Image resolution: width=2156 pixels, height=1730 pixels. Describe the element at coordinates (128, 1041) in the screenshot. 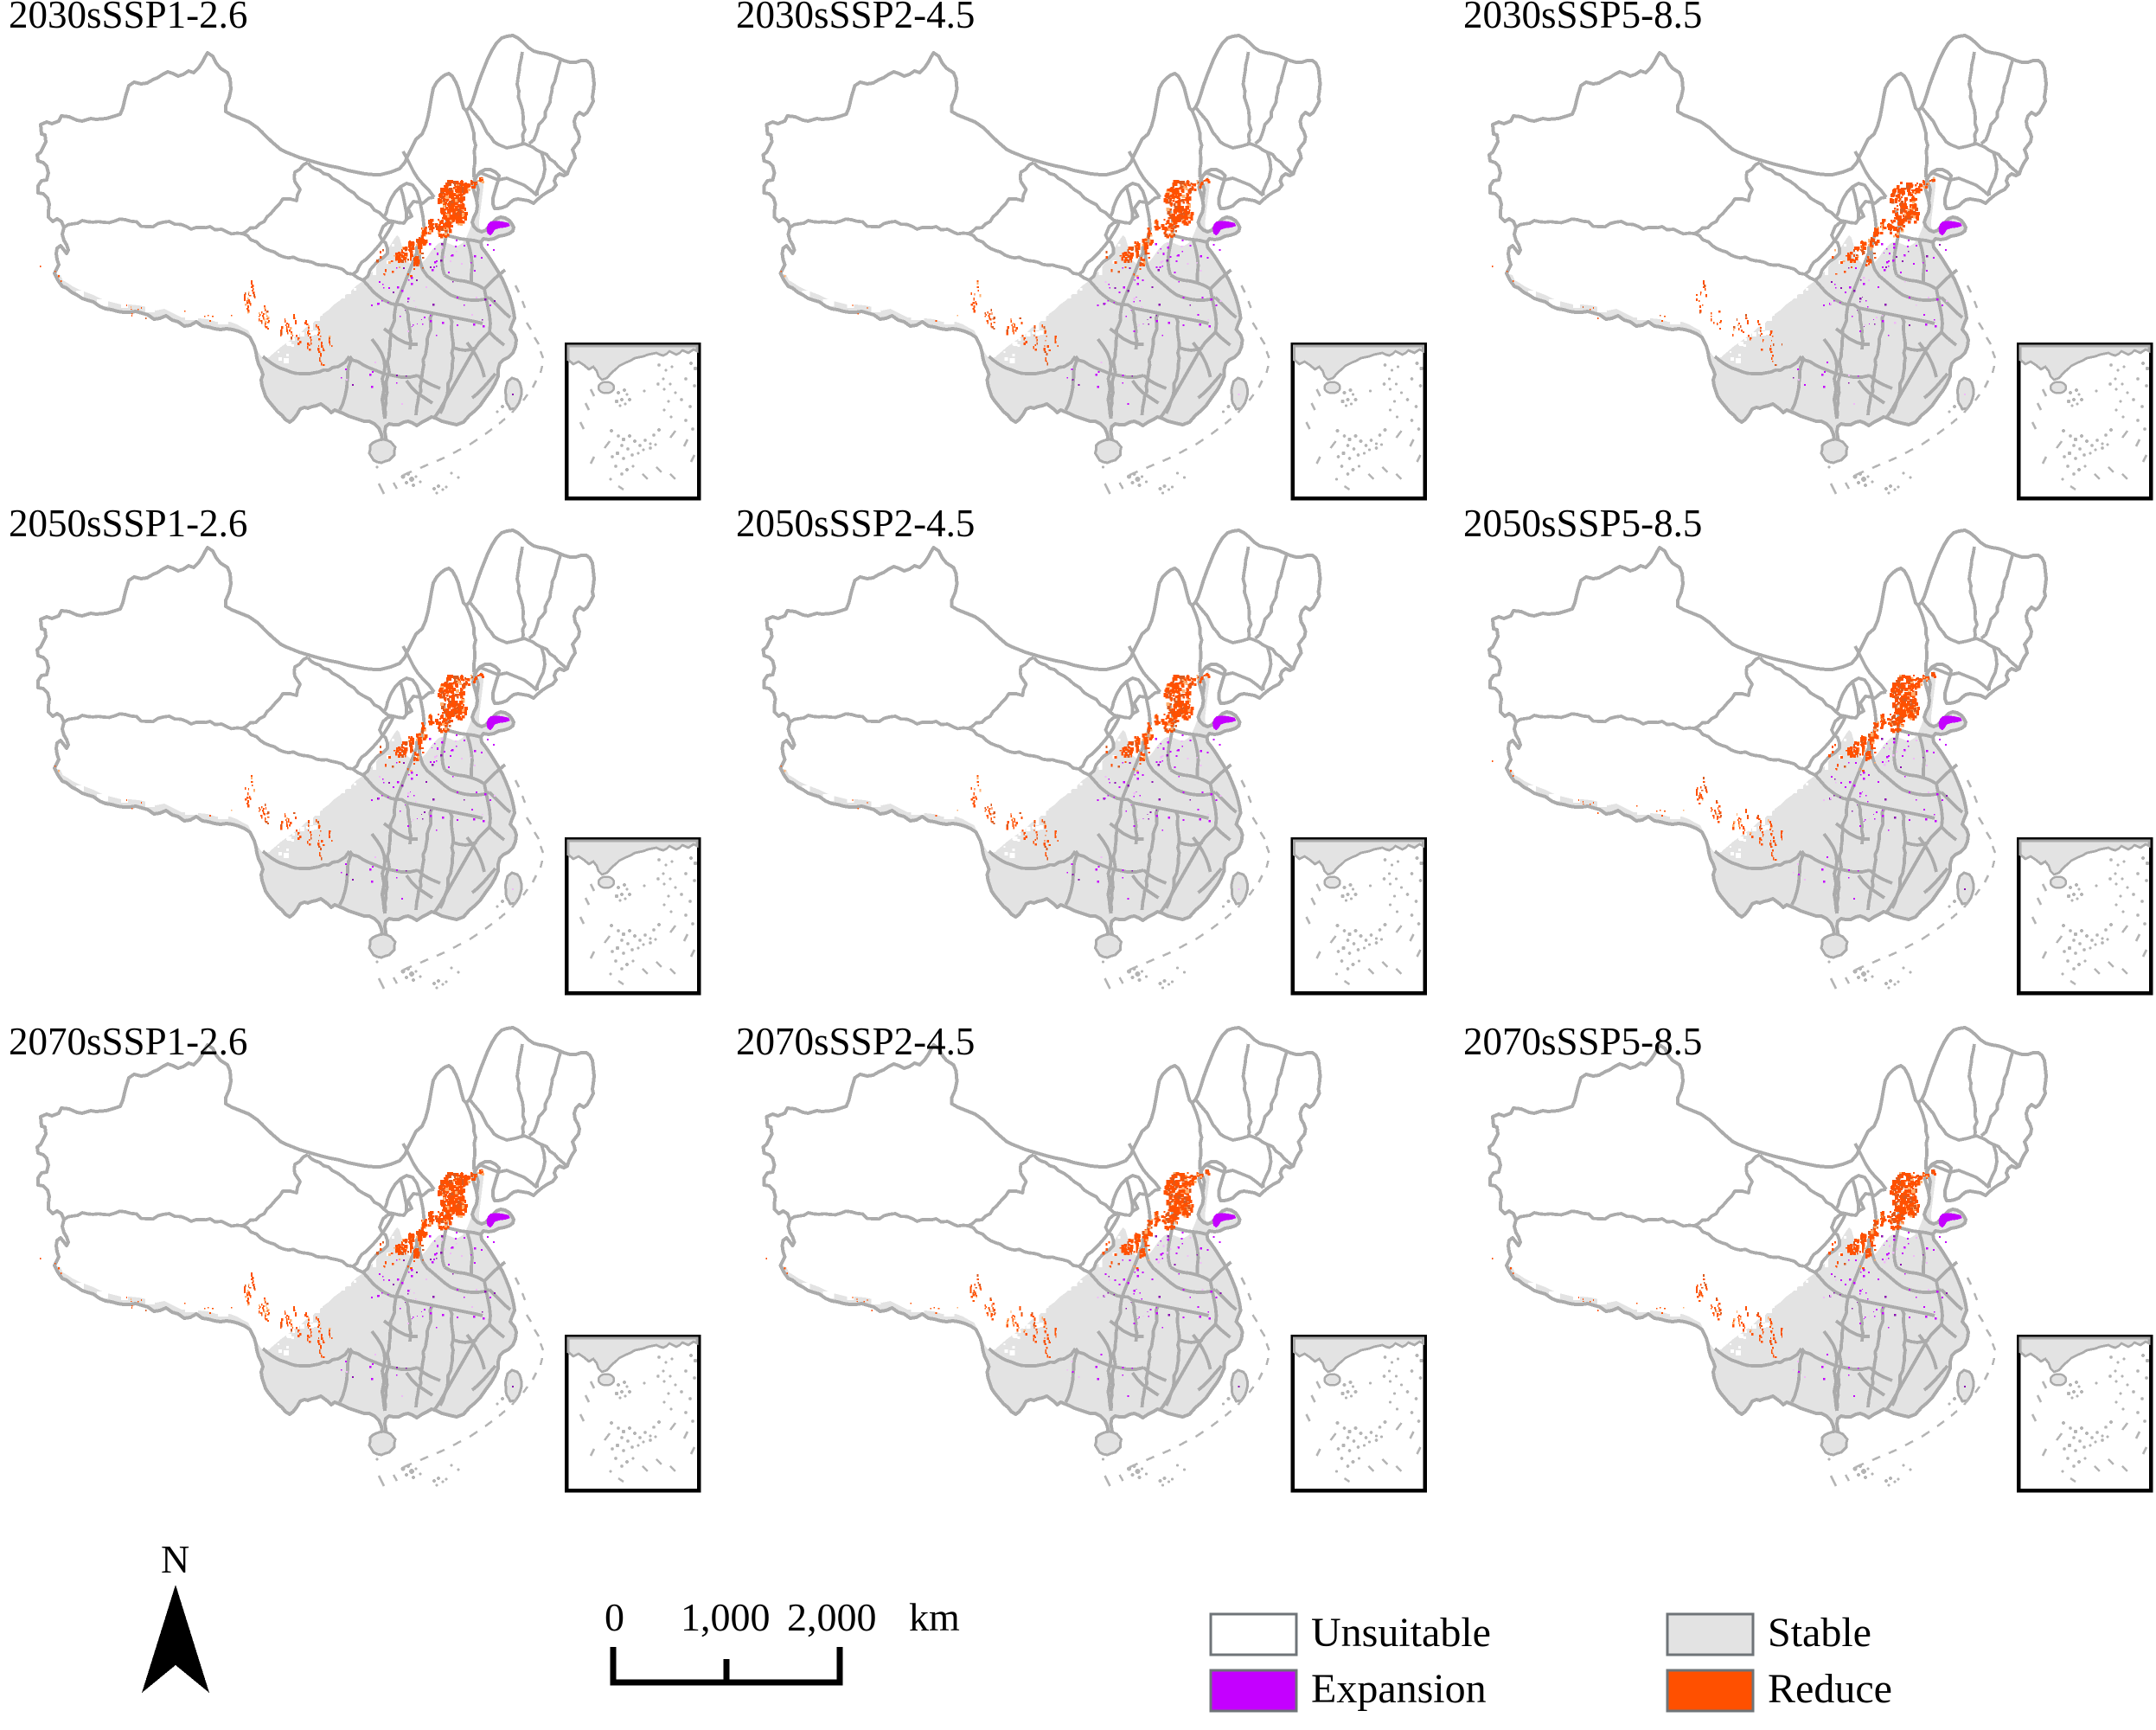

I see `svg-text: 2070sSSP1-2.6` at that location.